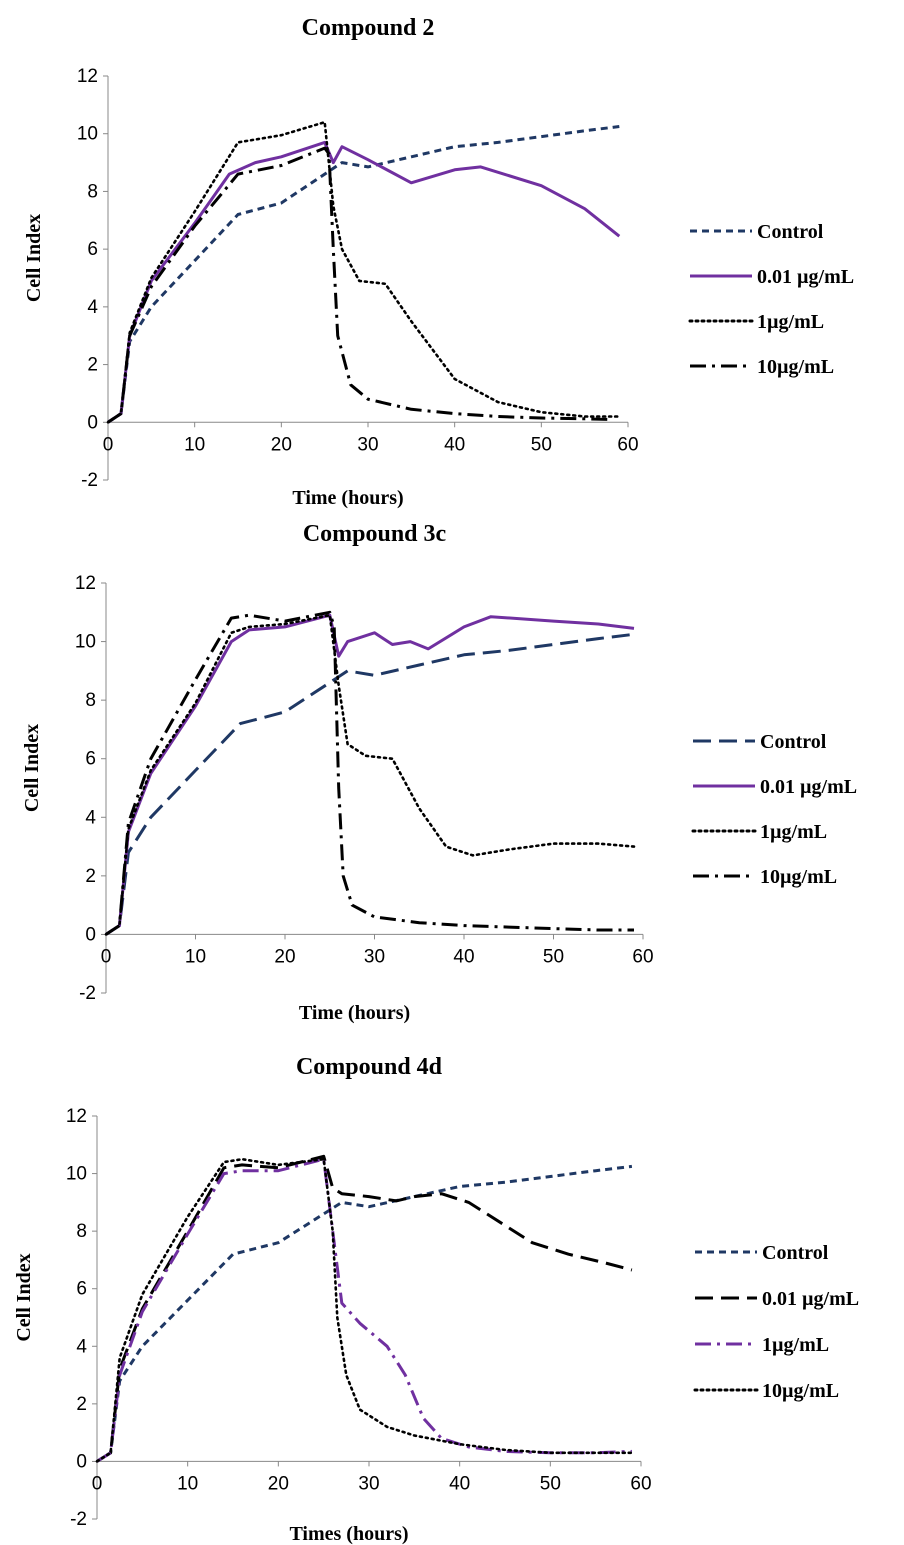  Describe the element at coordinates (375, 534) in the screenshot. I see `chart-title: Compound 3c` at that location.